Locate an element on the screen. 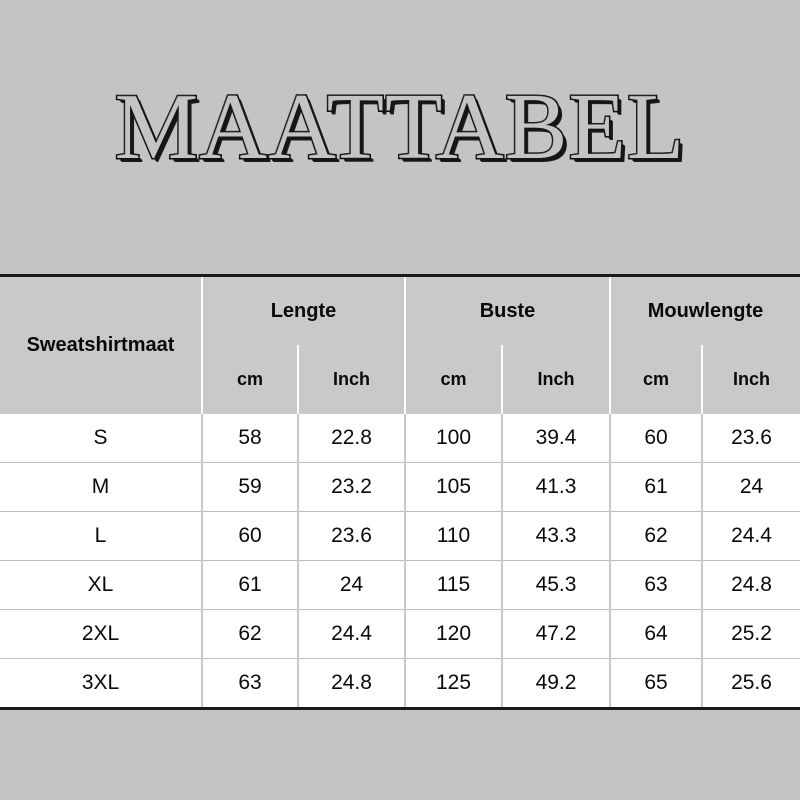 This screenshot has width=800, height=800. cell-lengte-cm: 60 is located at coordinates (250, 536).